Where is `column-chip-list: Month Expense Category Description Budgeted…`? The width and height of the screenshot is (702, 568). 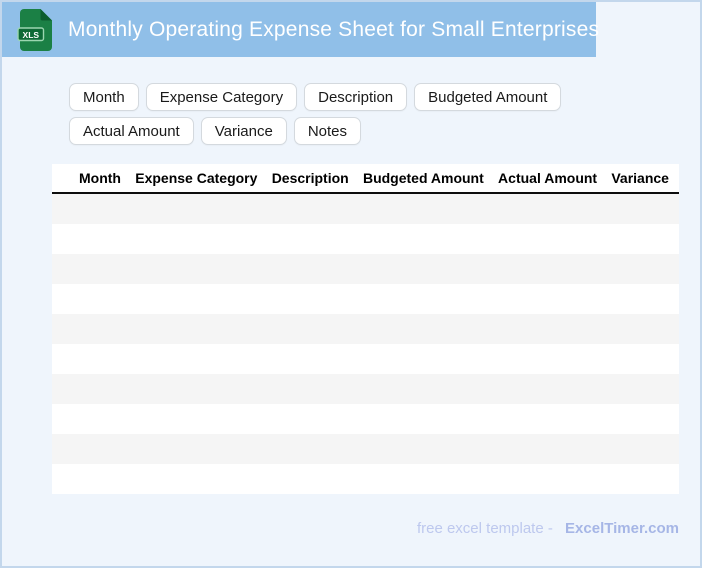
column-chip-list: Month Expense Category Description Budgeted… is located at coordinates (361, 114).